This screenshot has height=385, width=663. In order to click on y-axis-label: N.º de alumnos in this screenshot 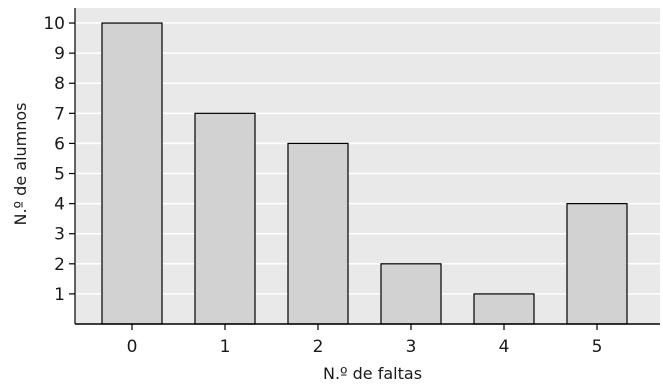, I will do `click(20, 163)`.